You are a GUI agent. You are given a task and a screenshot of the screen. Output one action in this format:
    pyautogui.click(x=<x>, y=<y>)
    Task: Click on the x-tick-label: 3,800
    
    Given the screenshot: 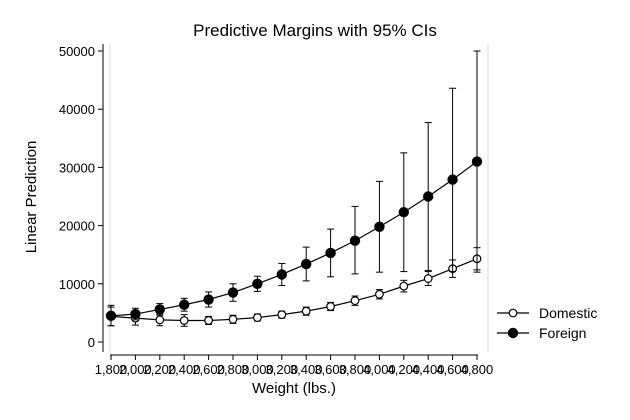 What is the action you would take?
    pyautogui.click(x=355, y=369)
    